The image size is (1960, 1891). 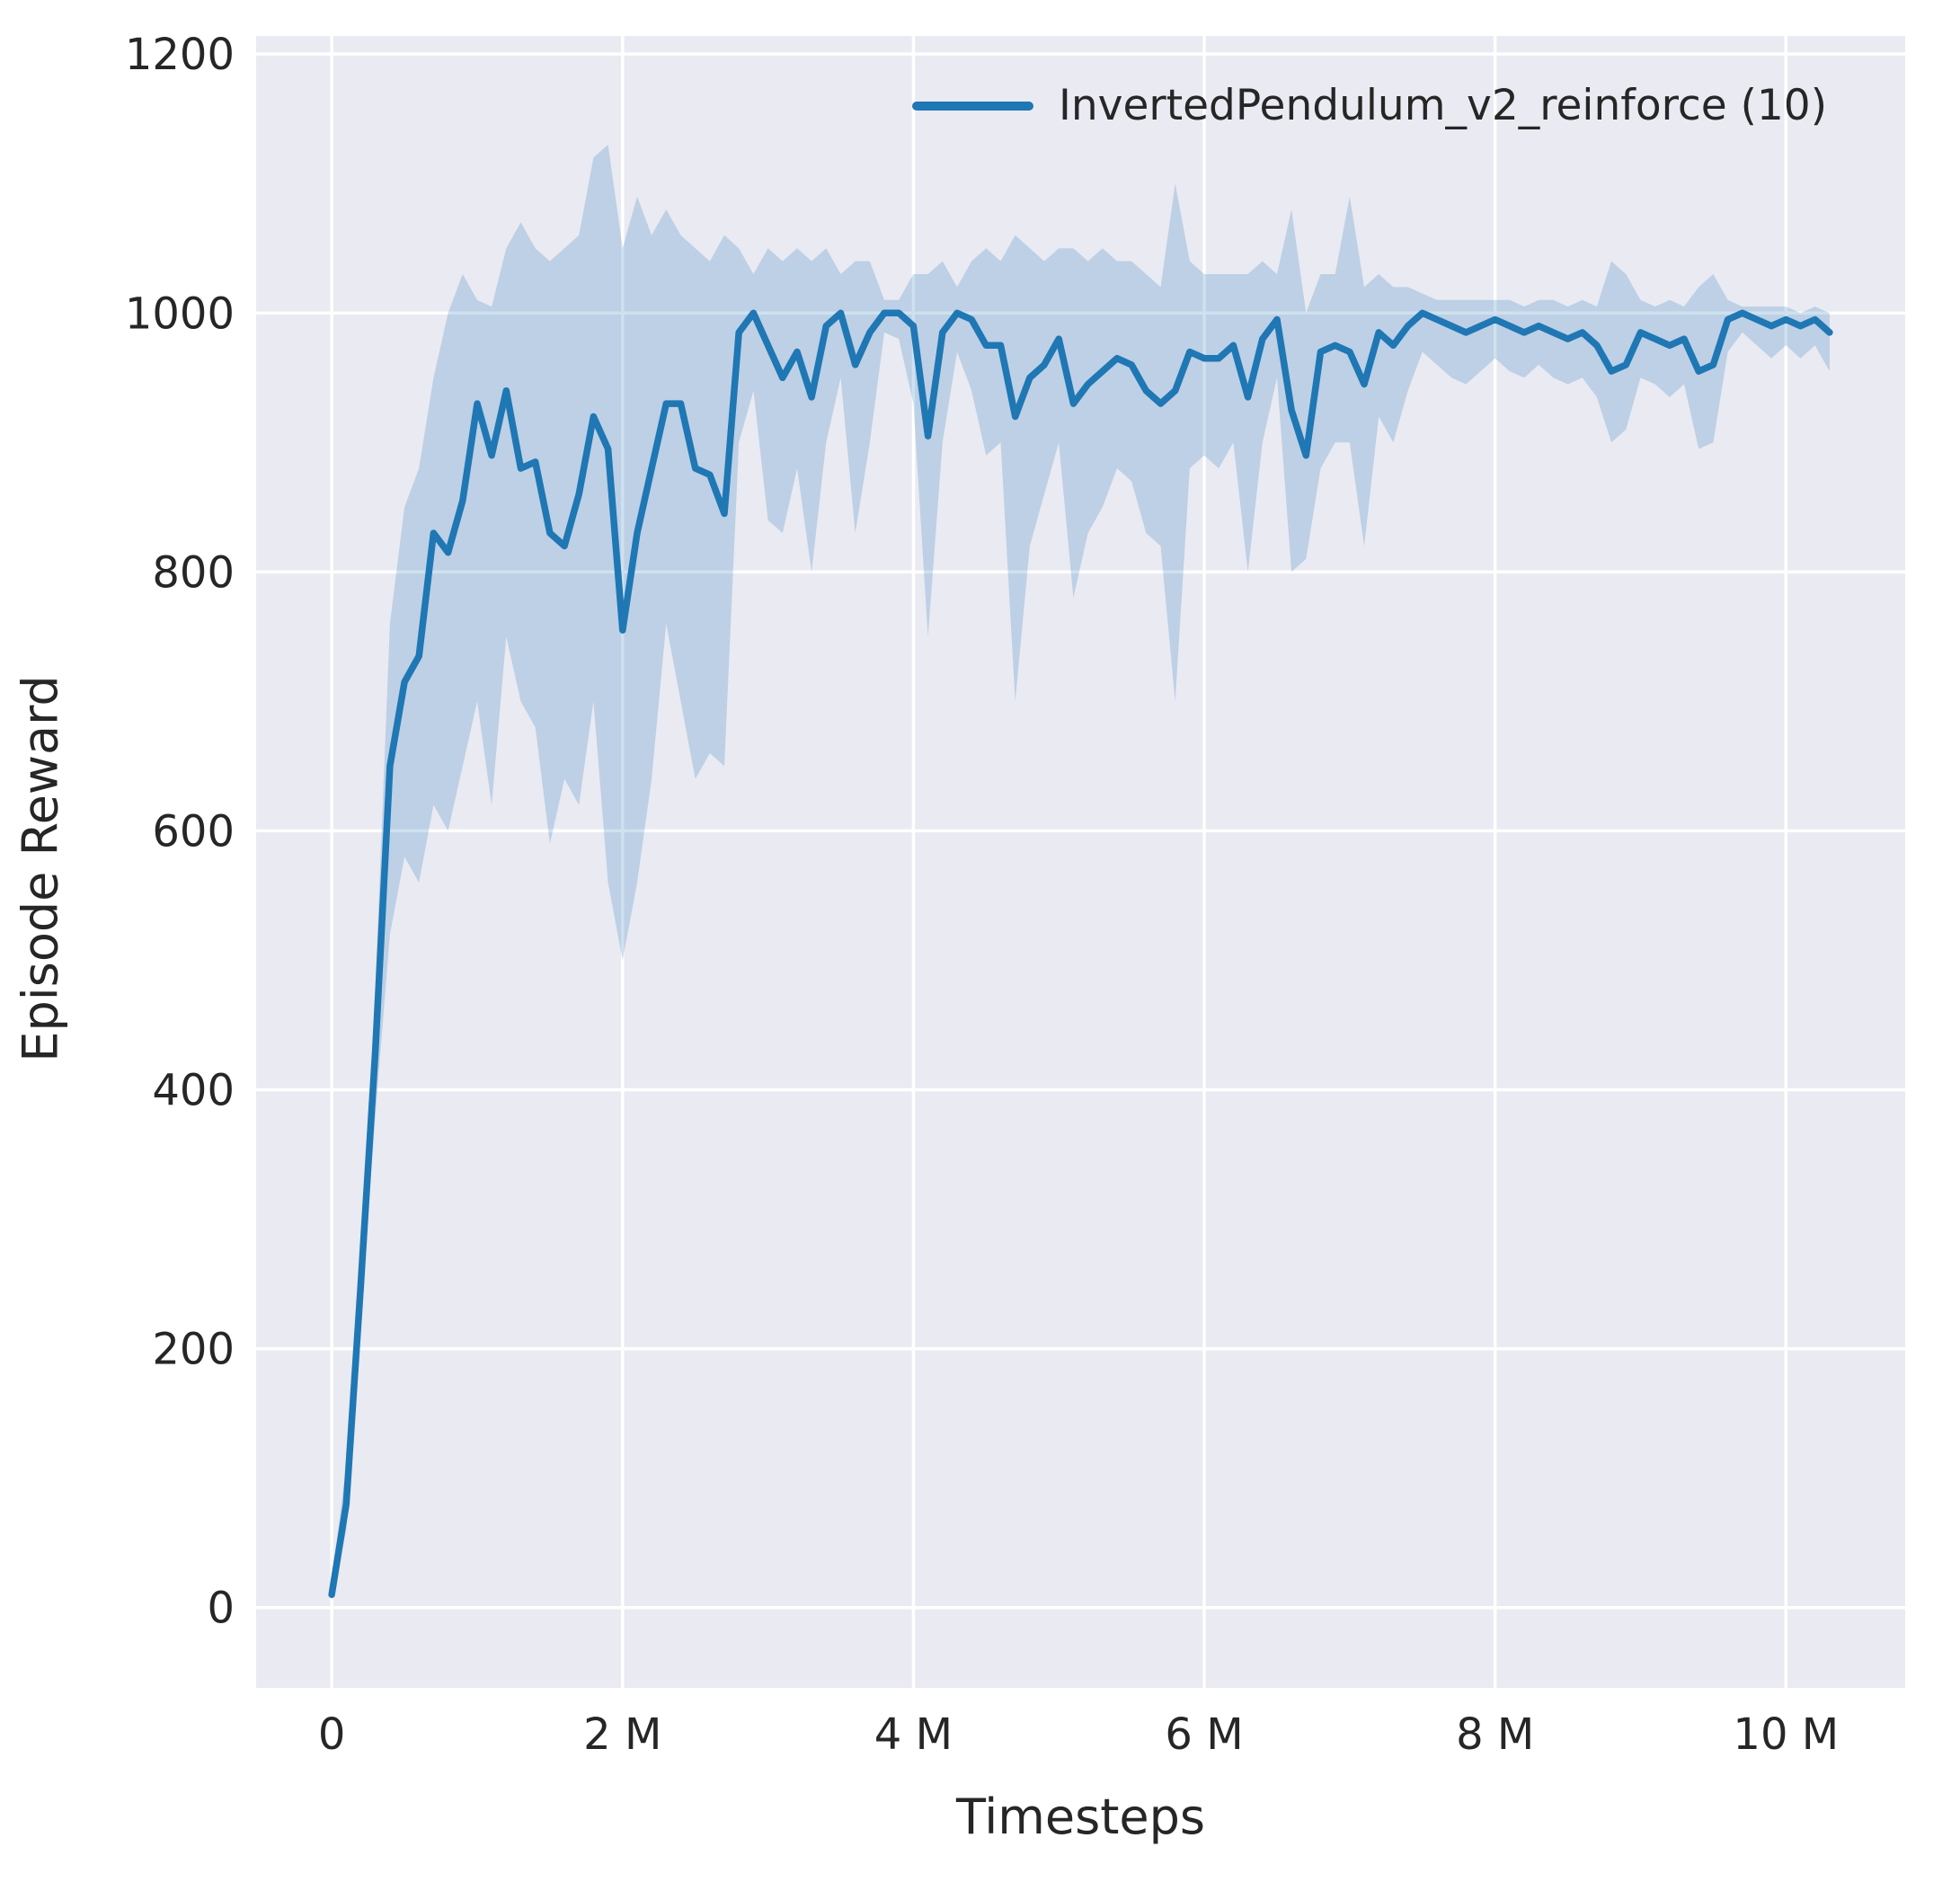 I want to click on x-axis-label: Timesteps, so click(x=1080, y=1817).